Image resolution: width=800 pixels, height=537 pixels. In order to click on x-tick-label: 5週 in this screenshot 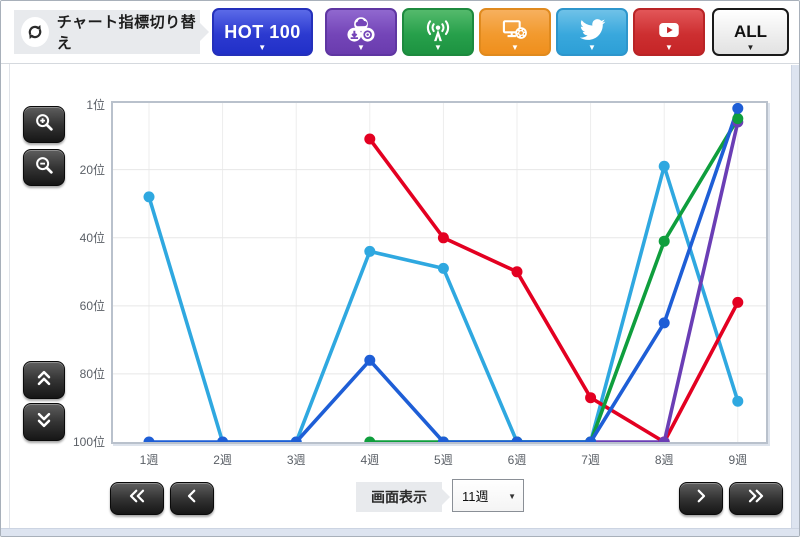, I will do `click(443, 460)`.